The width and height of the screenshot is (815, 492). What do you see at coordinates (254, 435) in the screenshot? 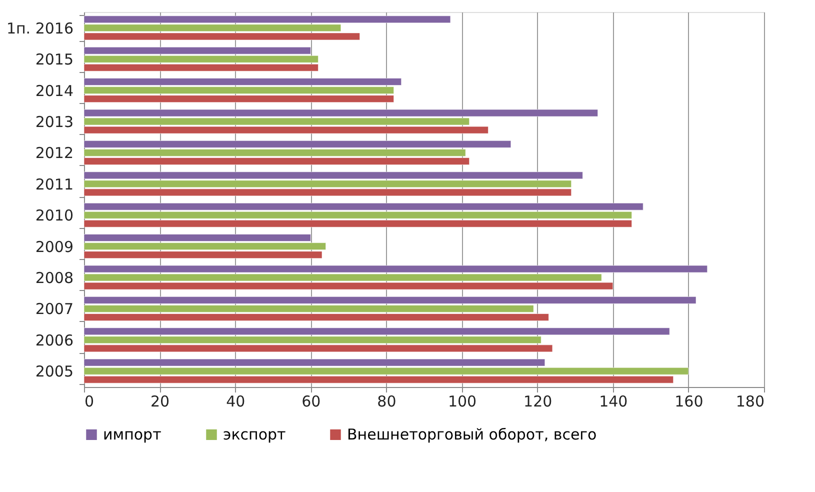
I see `legend-label: экспорт` at bounding box center [254, 435].